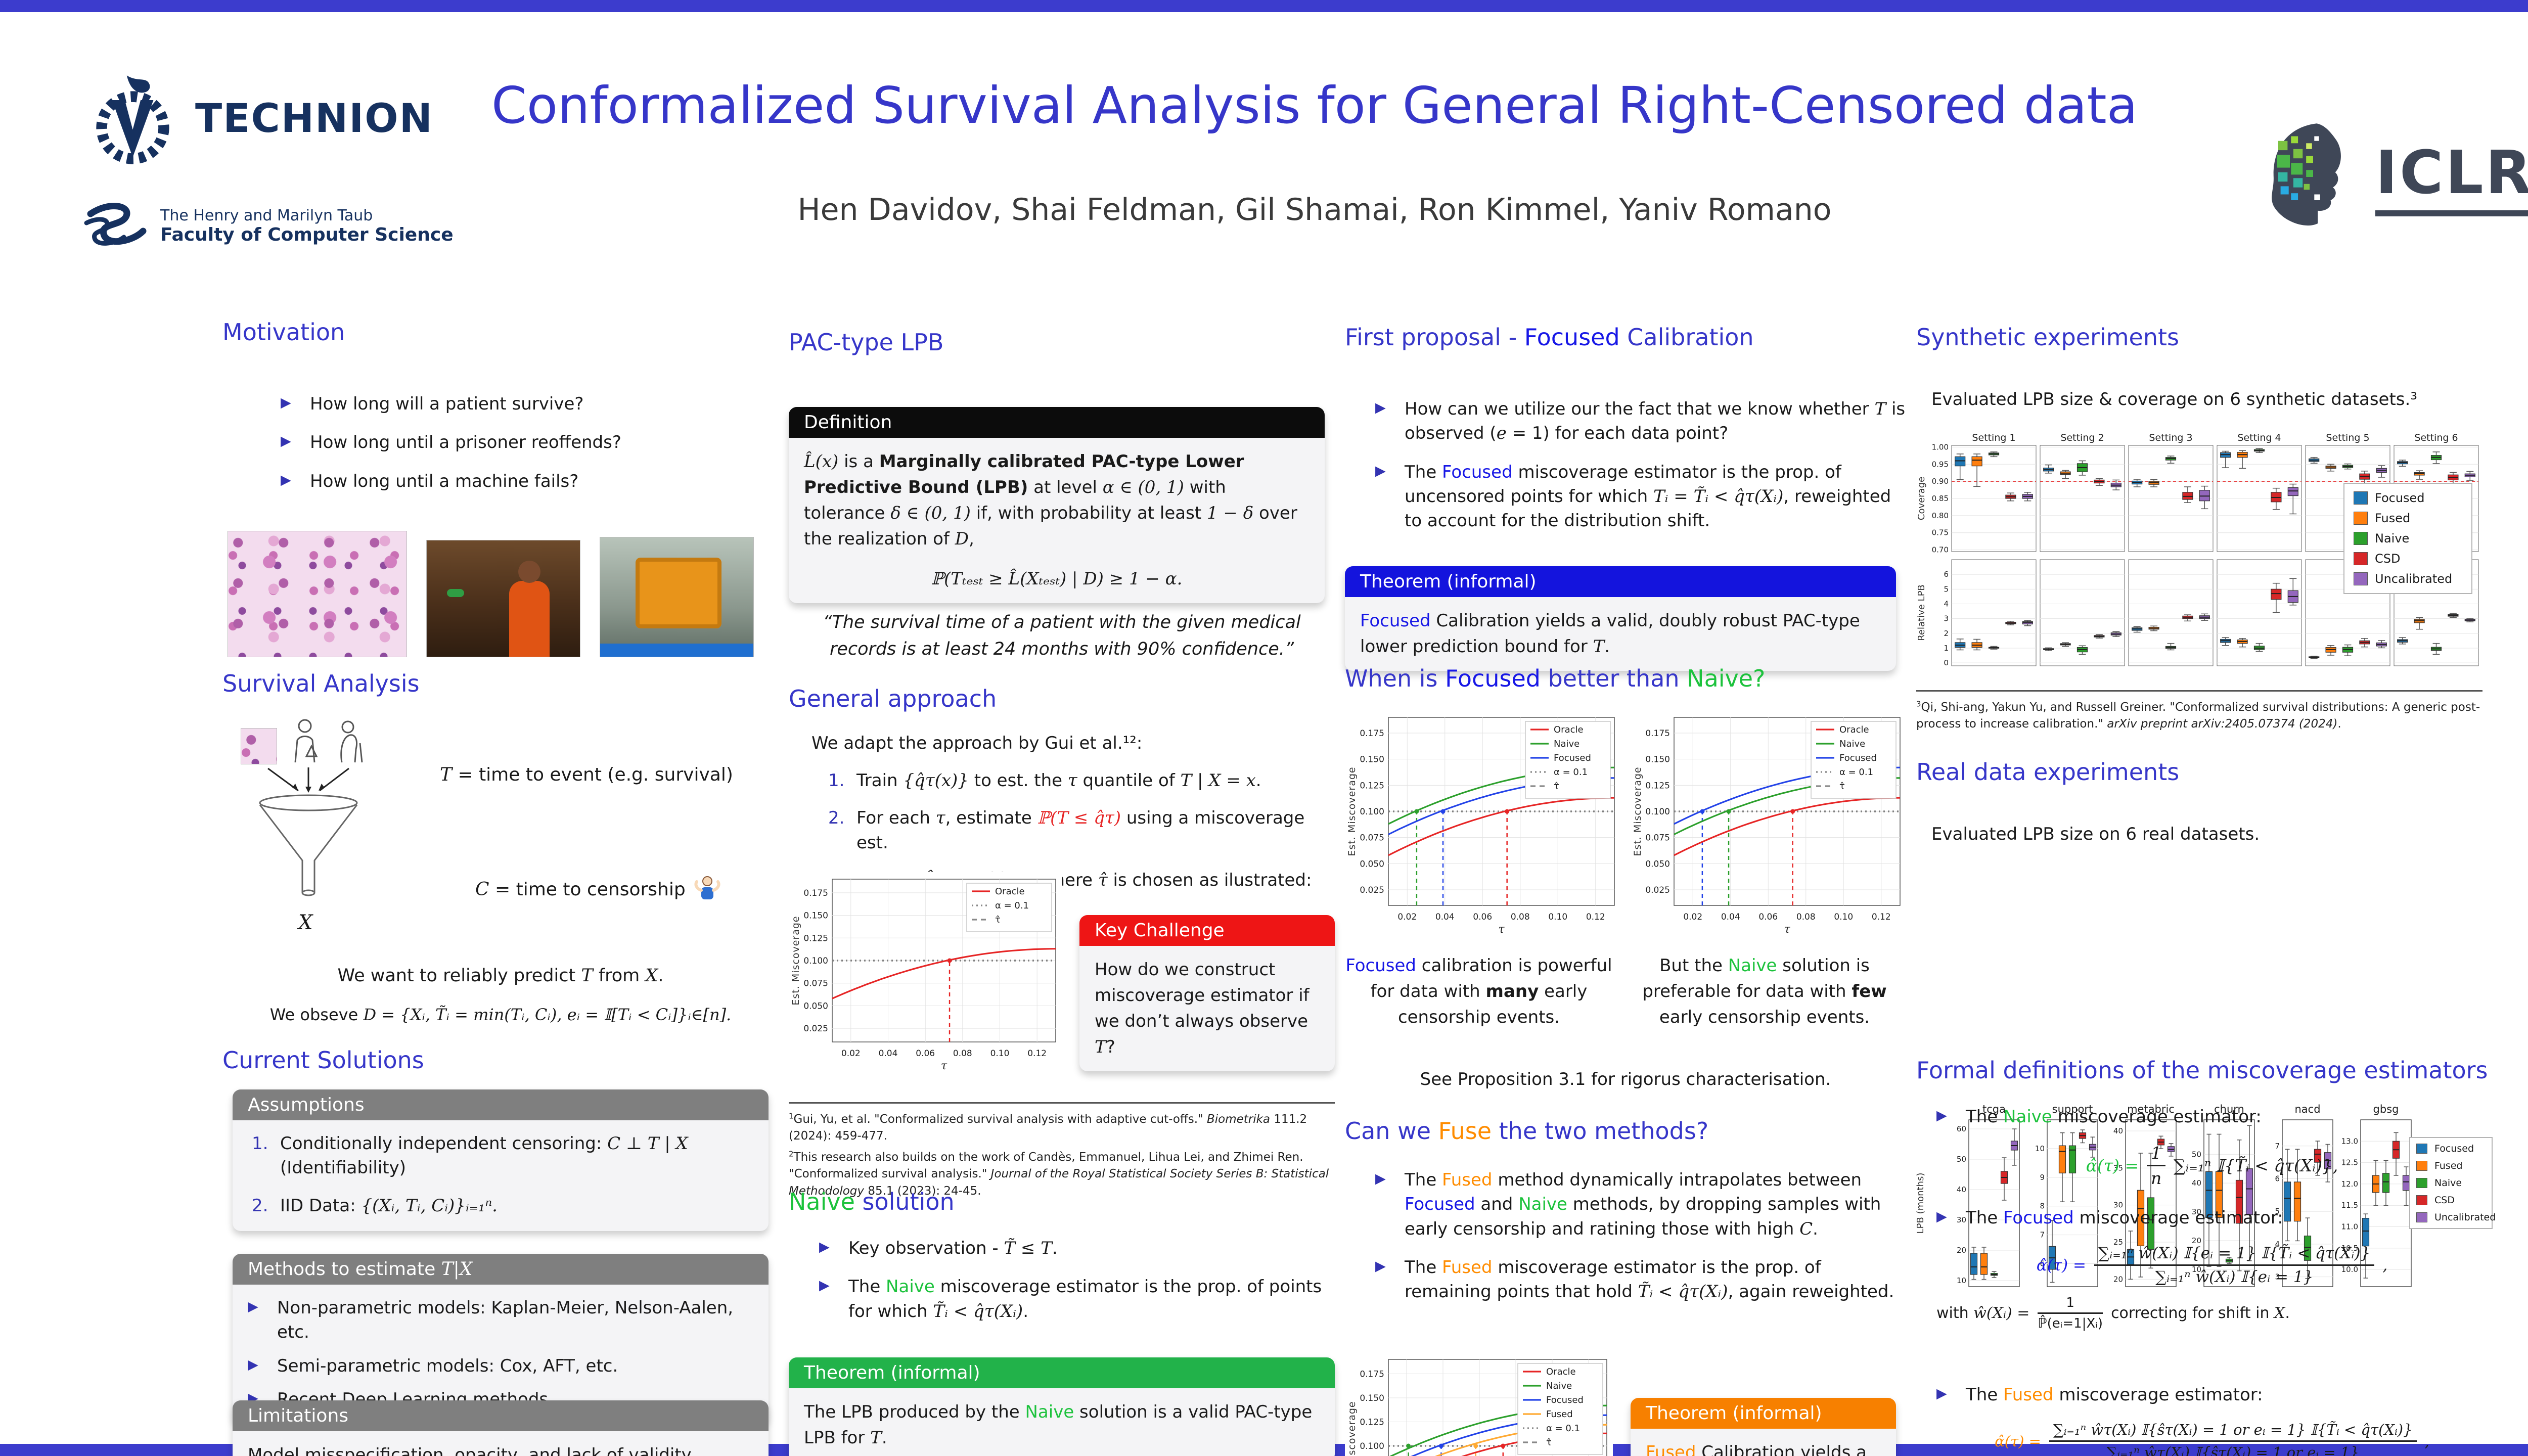  I want to click on c-definition: C = time to censorship, so click(599, 889).